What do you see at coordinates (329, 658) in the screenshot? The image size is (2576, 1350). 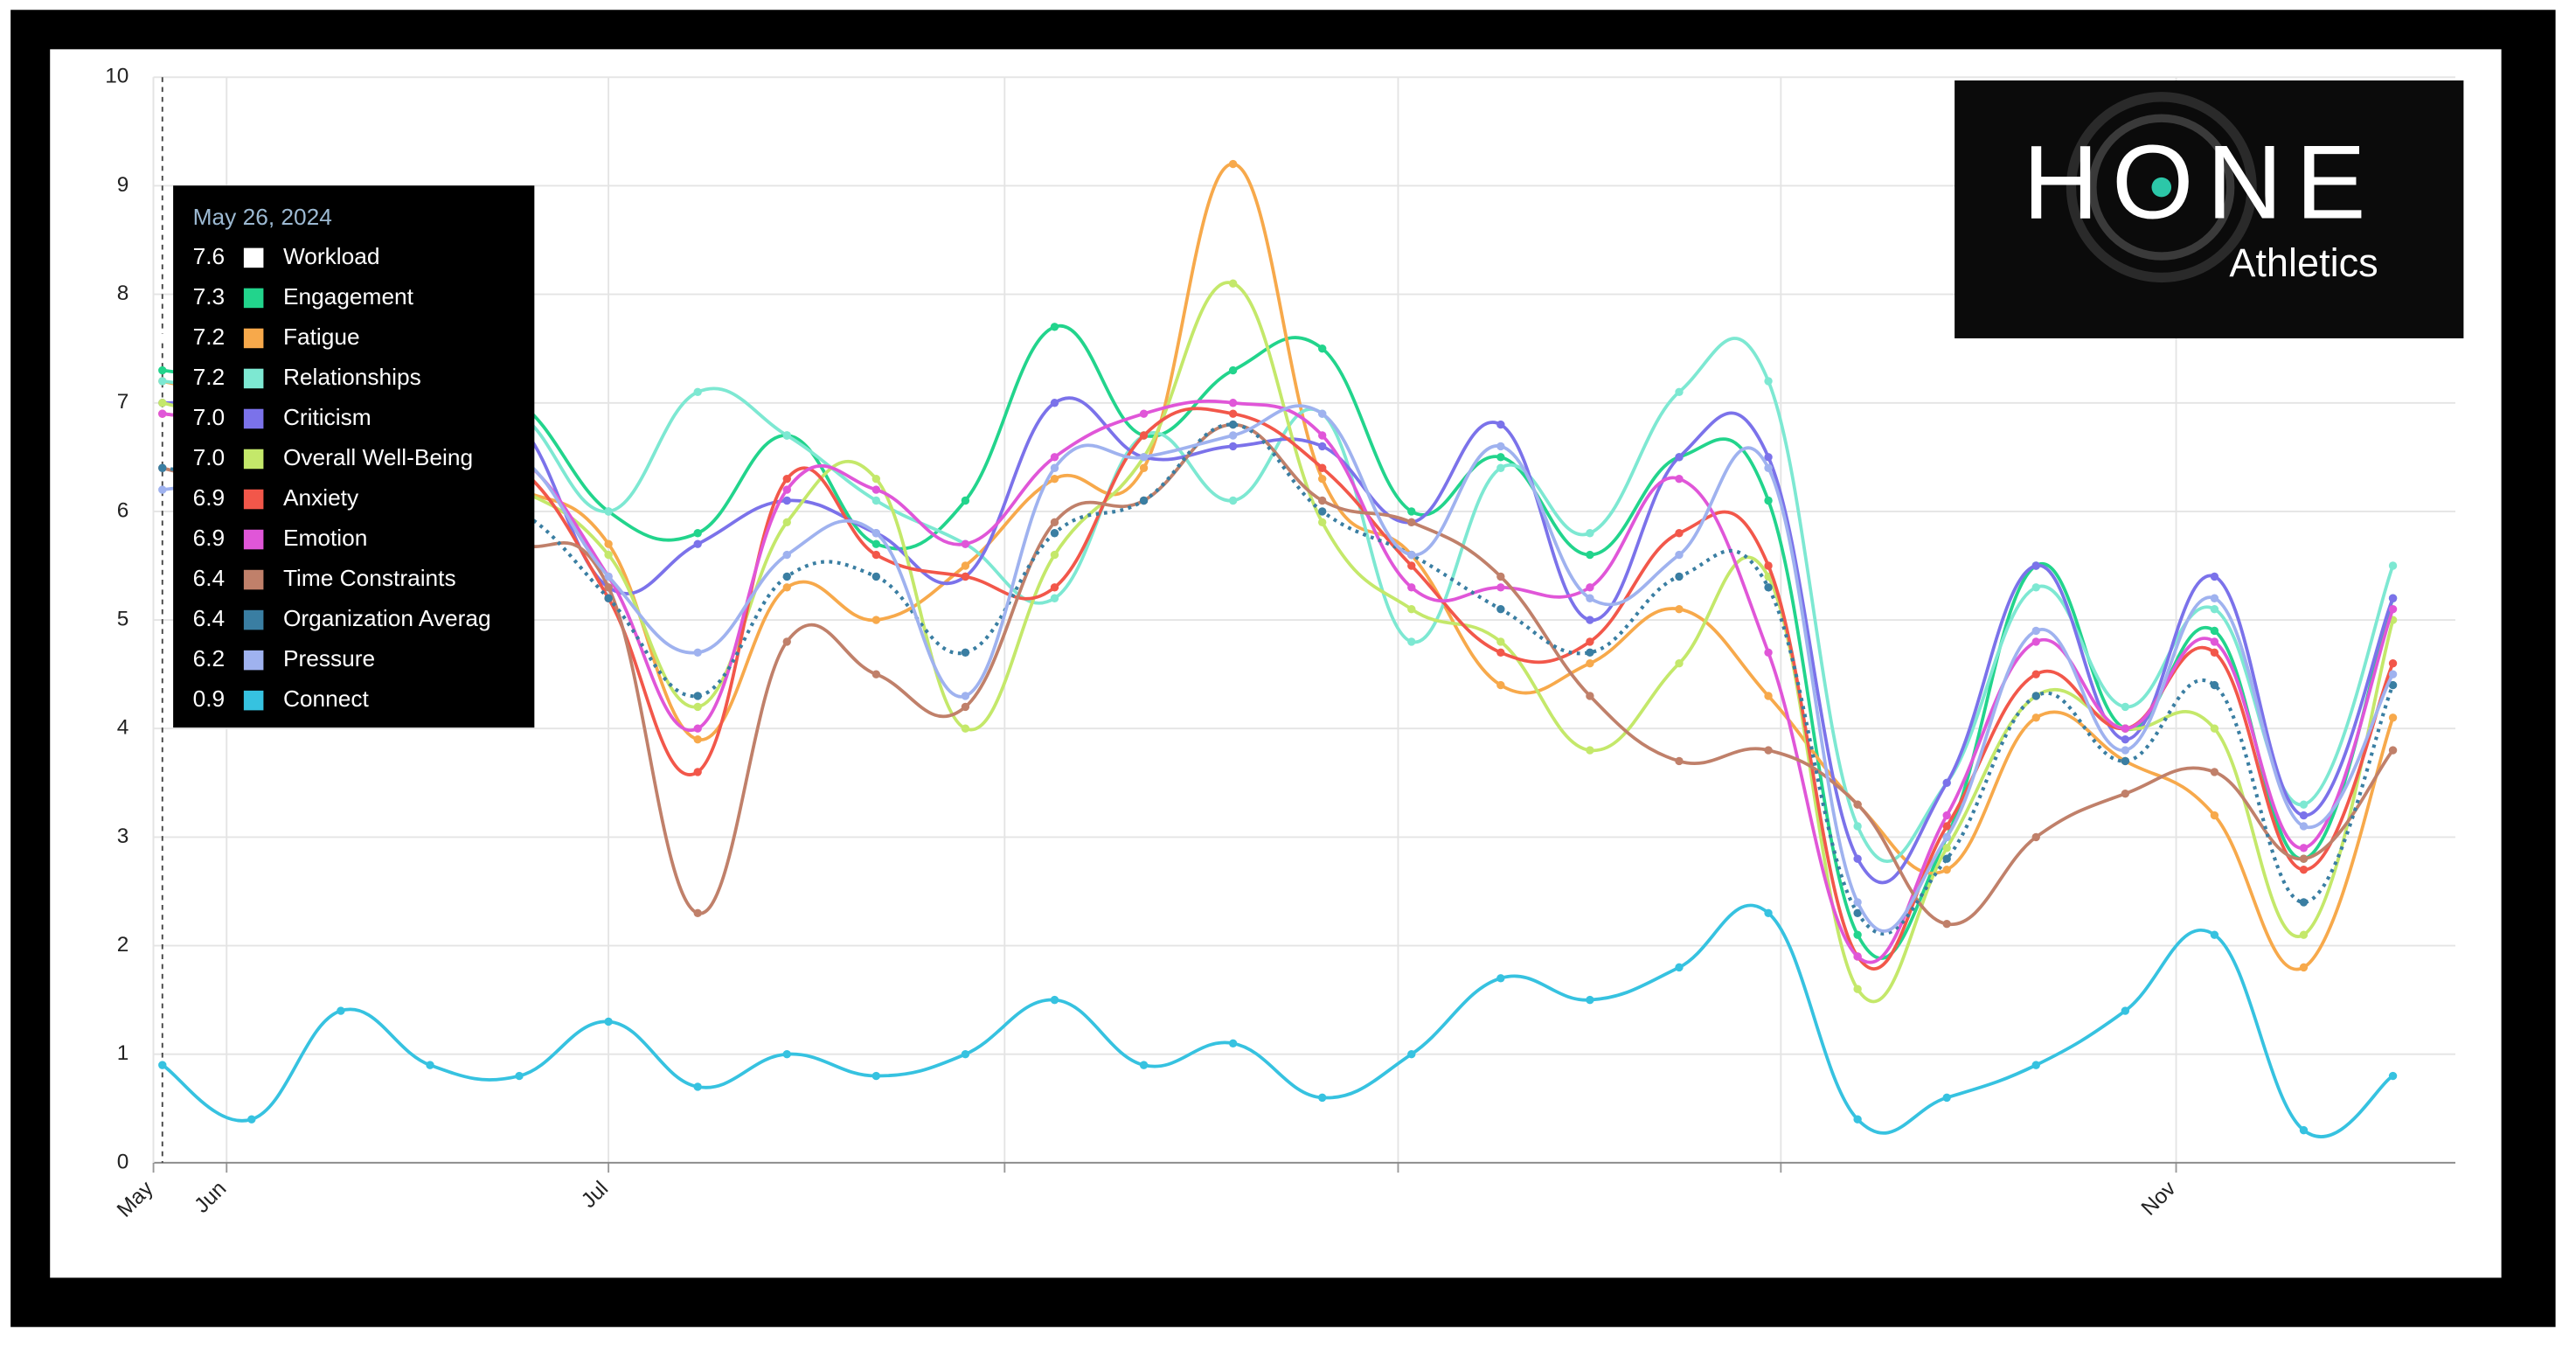 I see `tooltip-name: Pressure` at bounding box center [329, 658].